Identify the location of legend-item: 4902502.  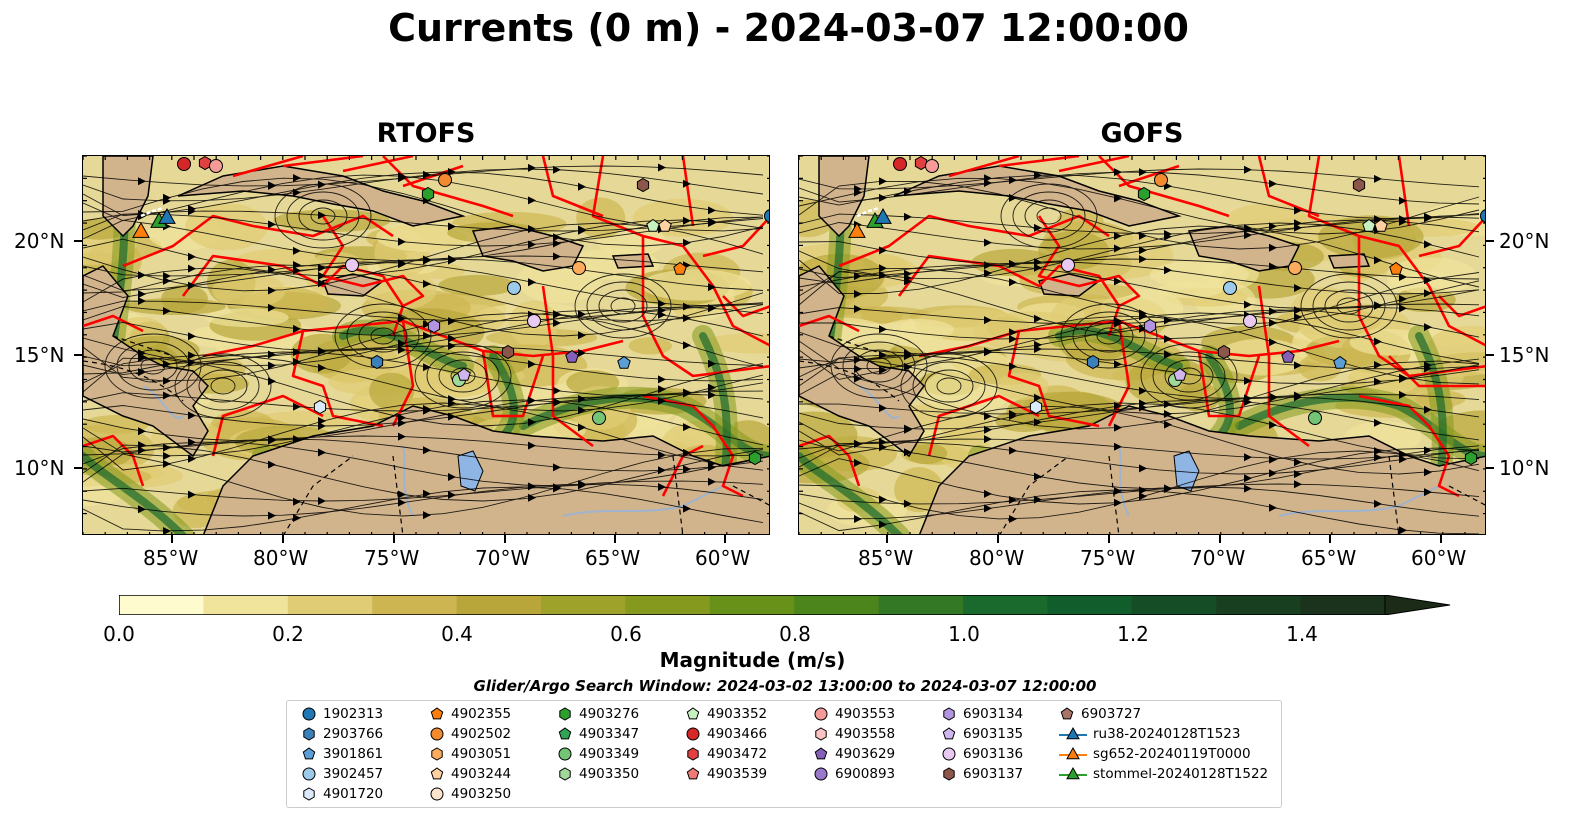
(470, 734).